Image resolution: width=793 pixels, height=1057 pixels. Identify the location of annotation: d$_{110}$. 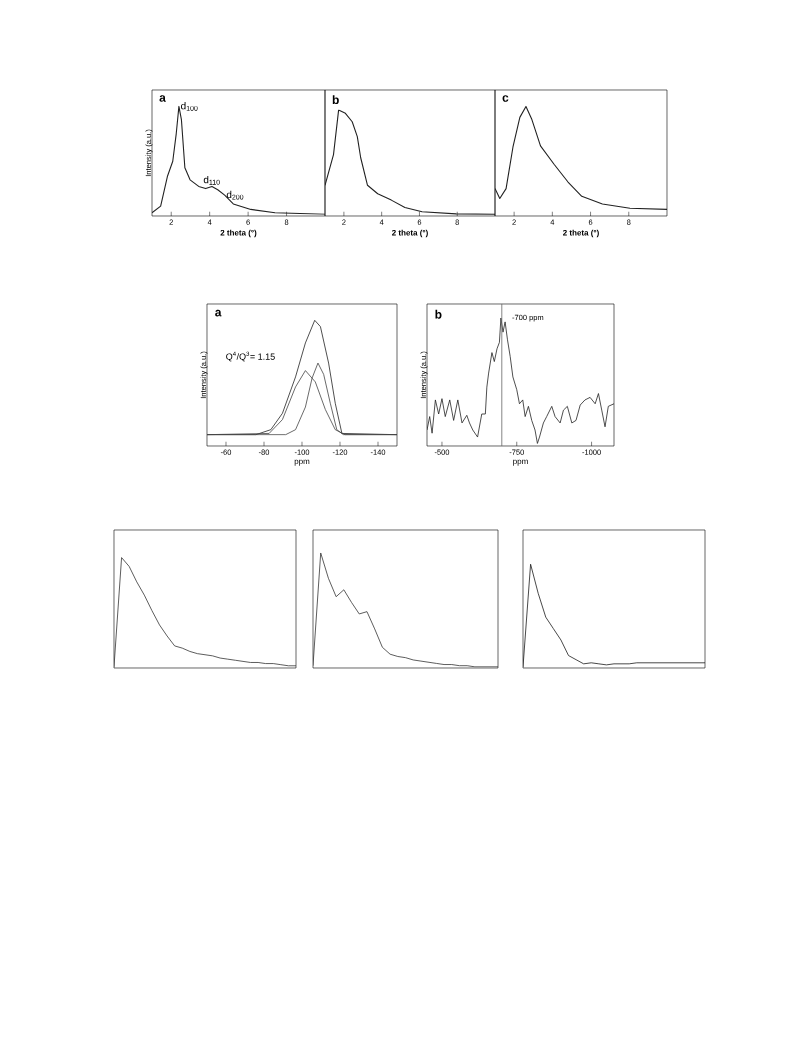
(211, 180).